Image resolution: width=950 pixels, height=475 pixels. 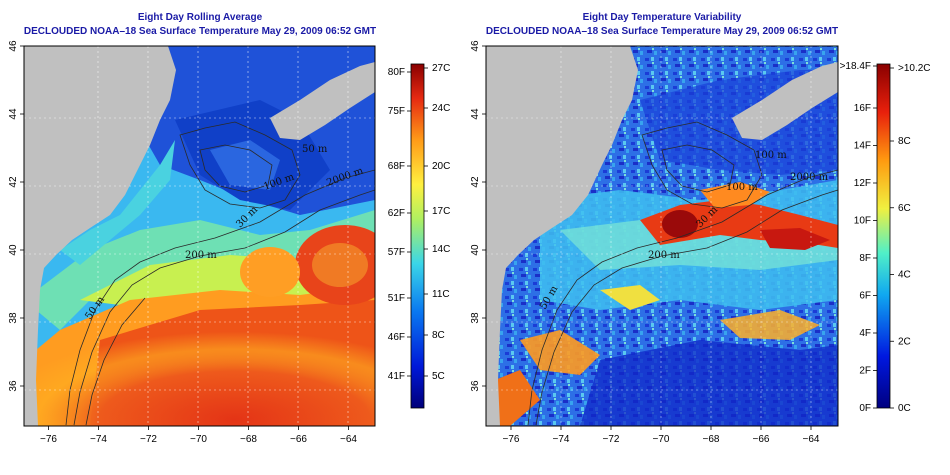 What do you see at coordinates (855, 66) in the screenshot?
I see `cb-label-f: >18.4F` at bounding box center [855, 66].